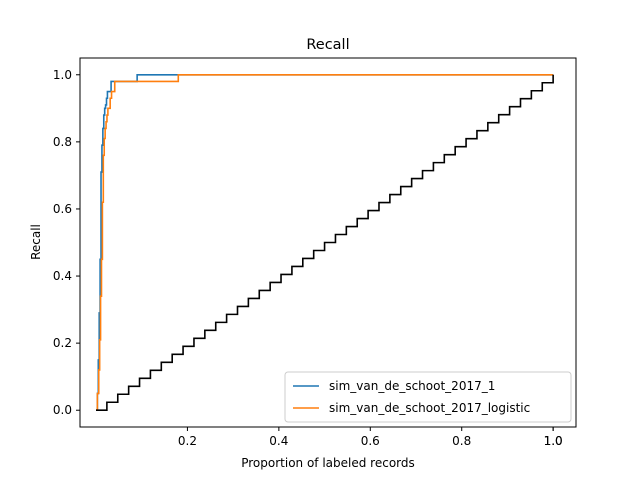 The width and height of the screenshot is (640, 484). I want to click on x-axis-ticks: 0.2 0.4 0.6 0.8 1.01.0, so click(370, 437).